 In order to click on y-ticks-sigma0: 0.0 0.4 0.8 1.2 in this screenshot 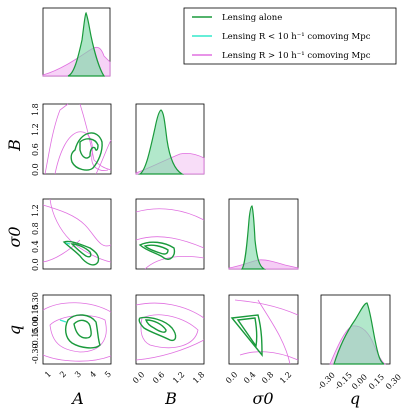, I will do `click(35, 237)`.